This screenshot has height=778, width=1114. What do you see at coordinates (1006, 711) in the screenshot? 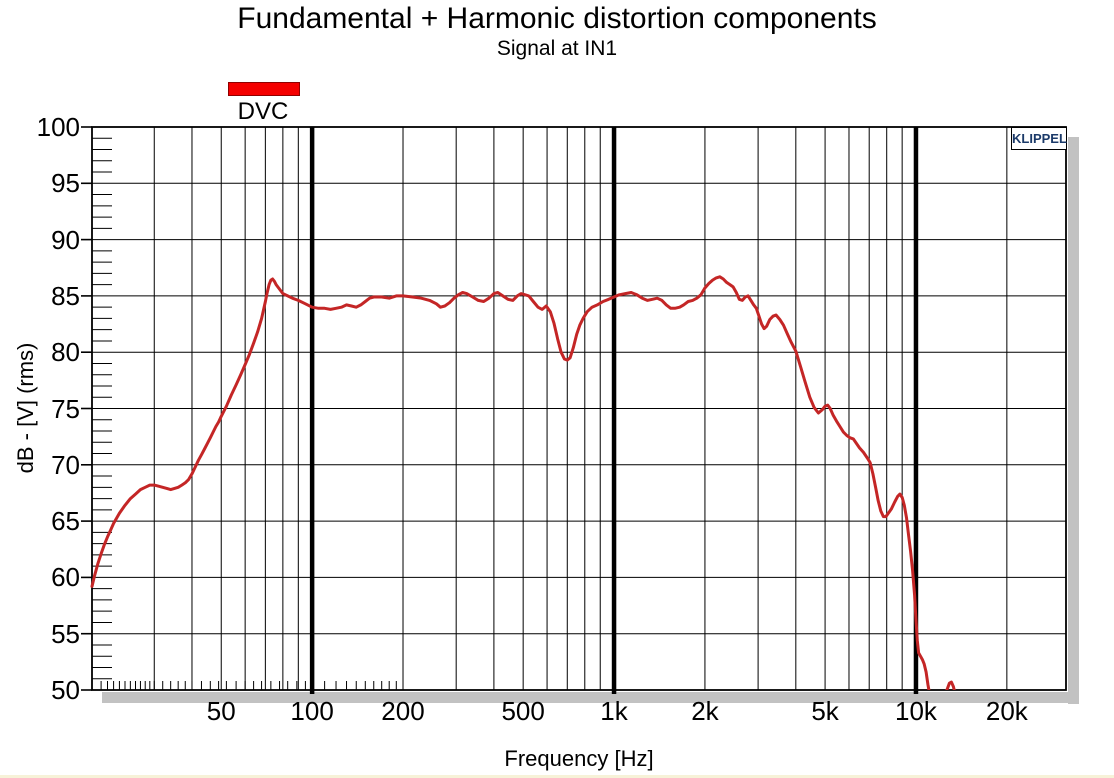
I see `x-tick-label: 20k` at bounding box center [1006, 711].